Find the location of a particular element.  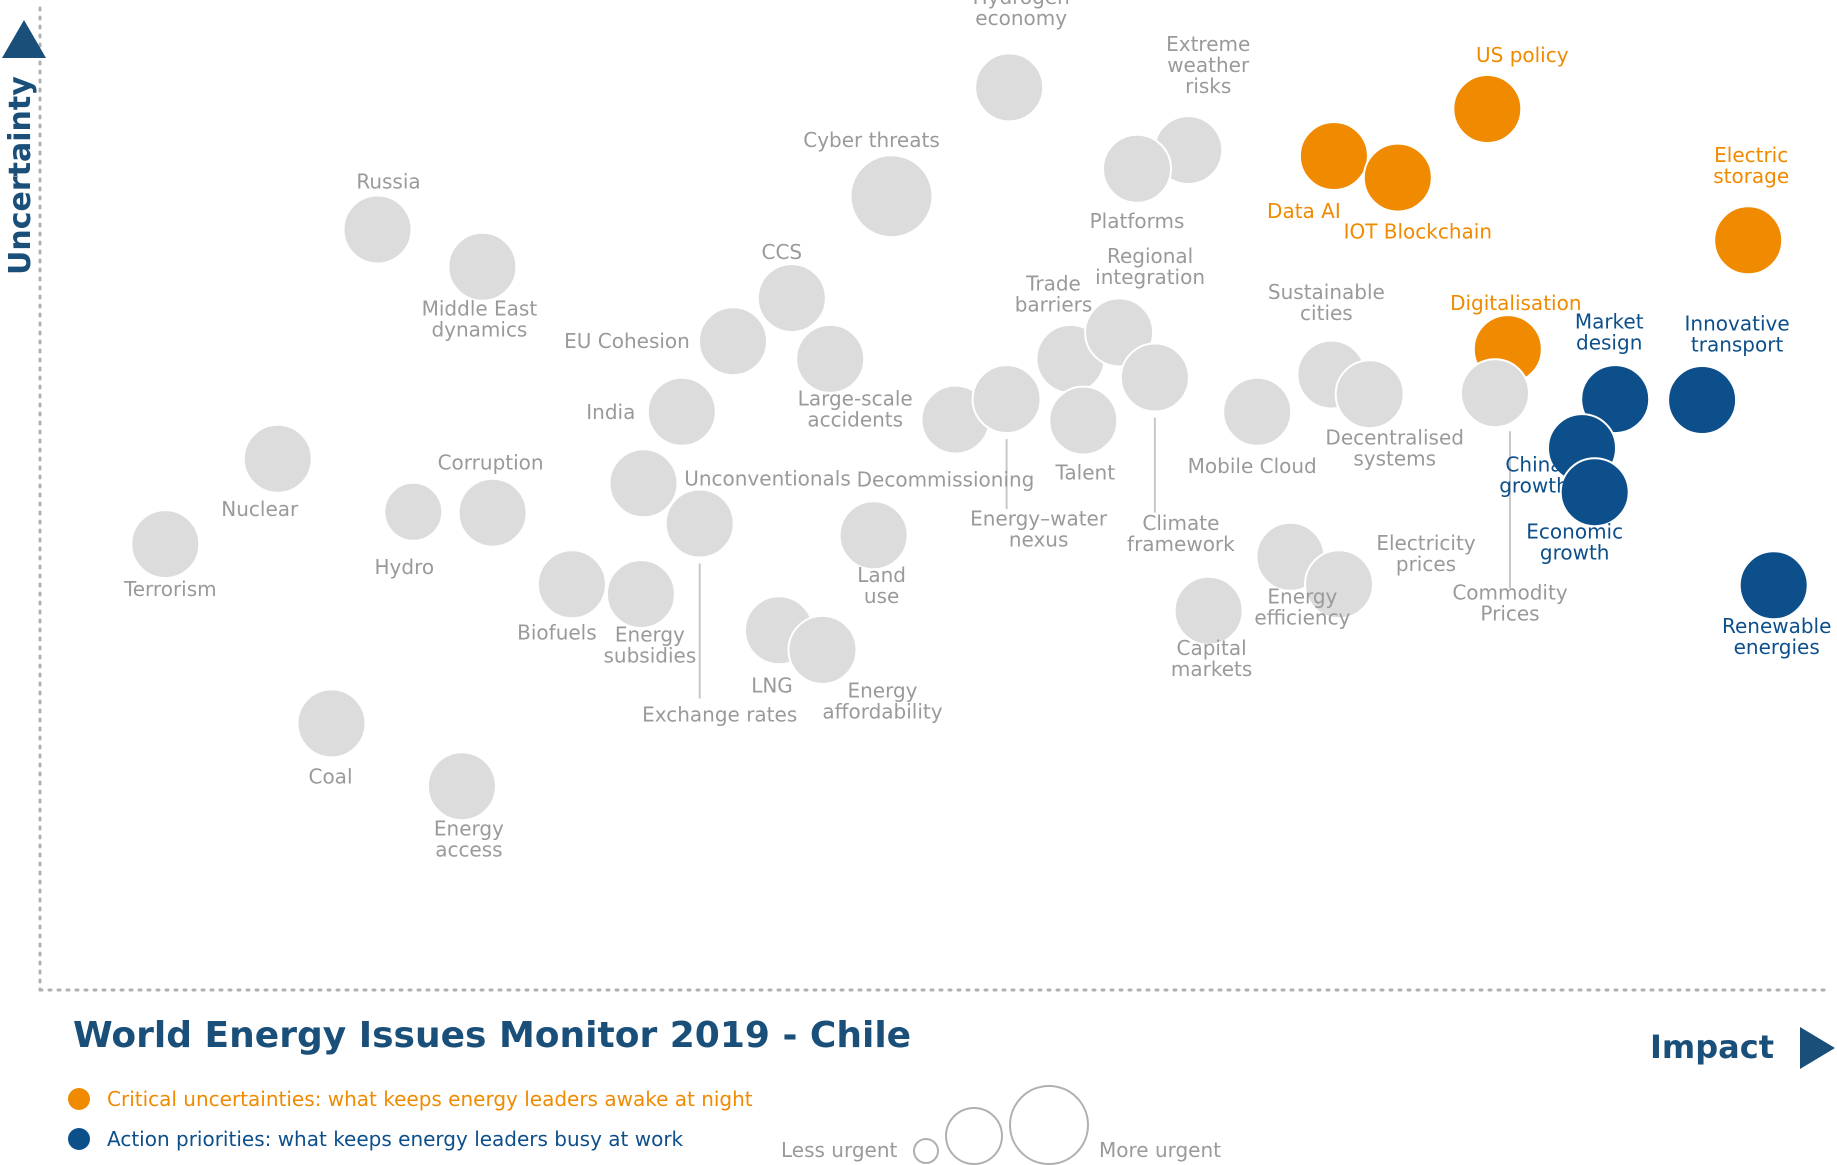

label-hydro: Hydro is located at coordinates (405, 567).